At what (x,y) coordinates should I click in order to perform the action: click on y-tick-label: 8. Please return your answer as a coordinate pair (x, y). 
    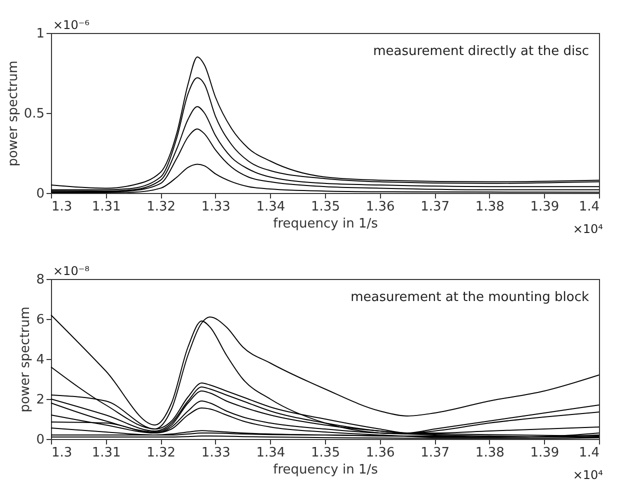
    Looking at the image, I should click on (40, 280).